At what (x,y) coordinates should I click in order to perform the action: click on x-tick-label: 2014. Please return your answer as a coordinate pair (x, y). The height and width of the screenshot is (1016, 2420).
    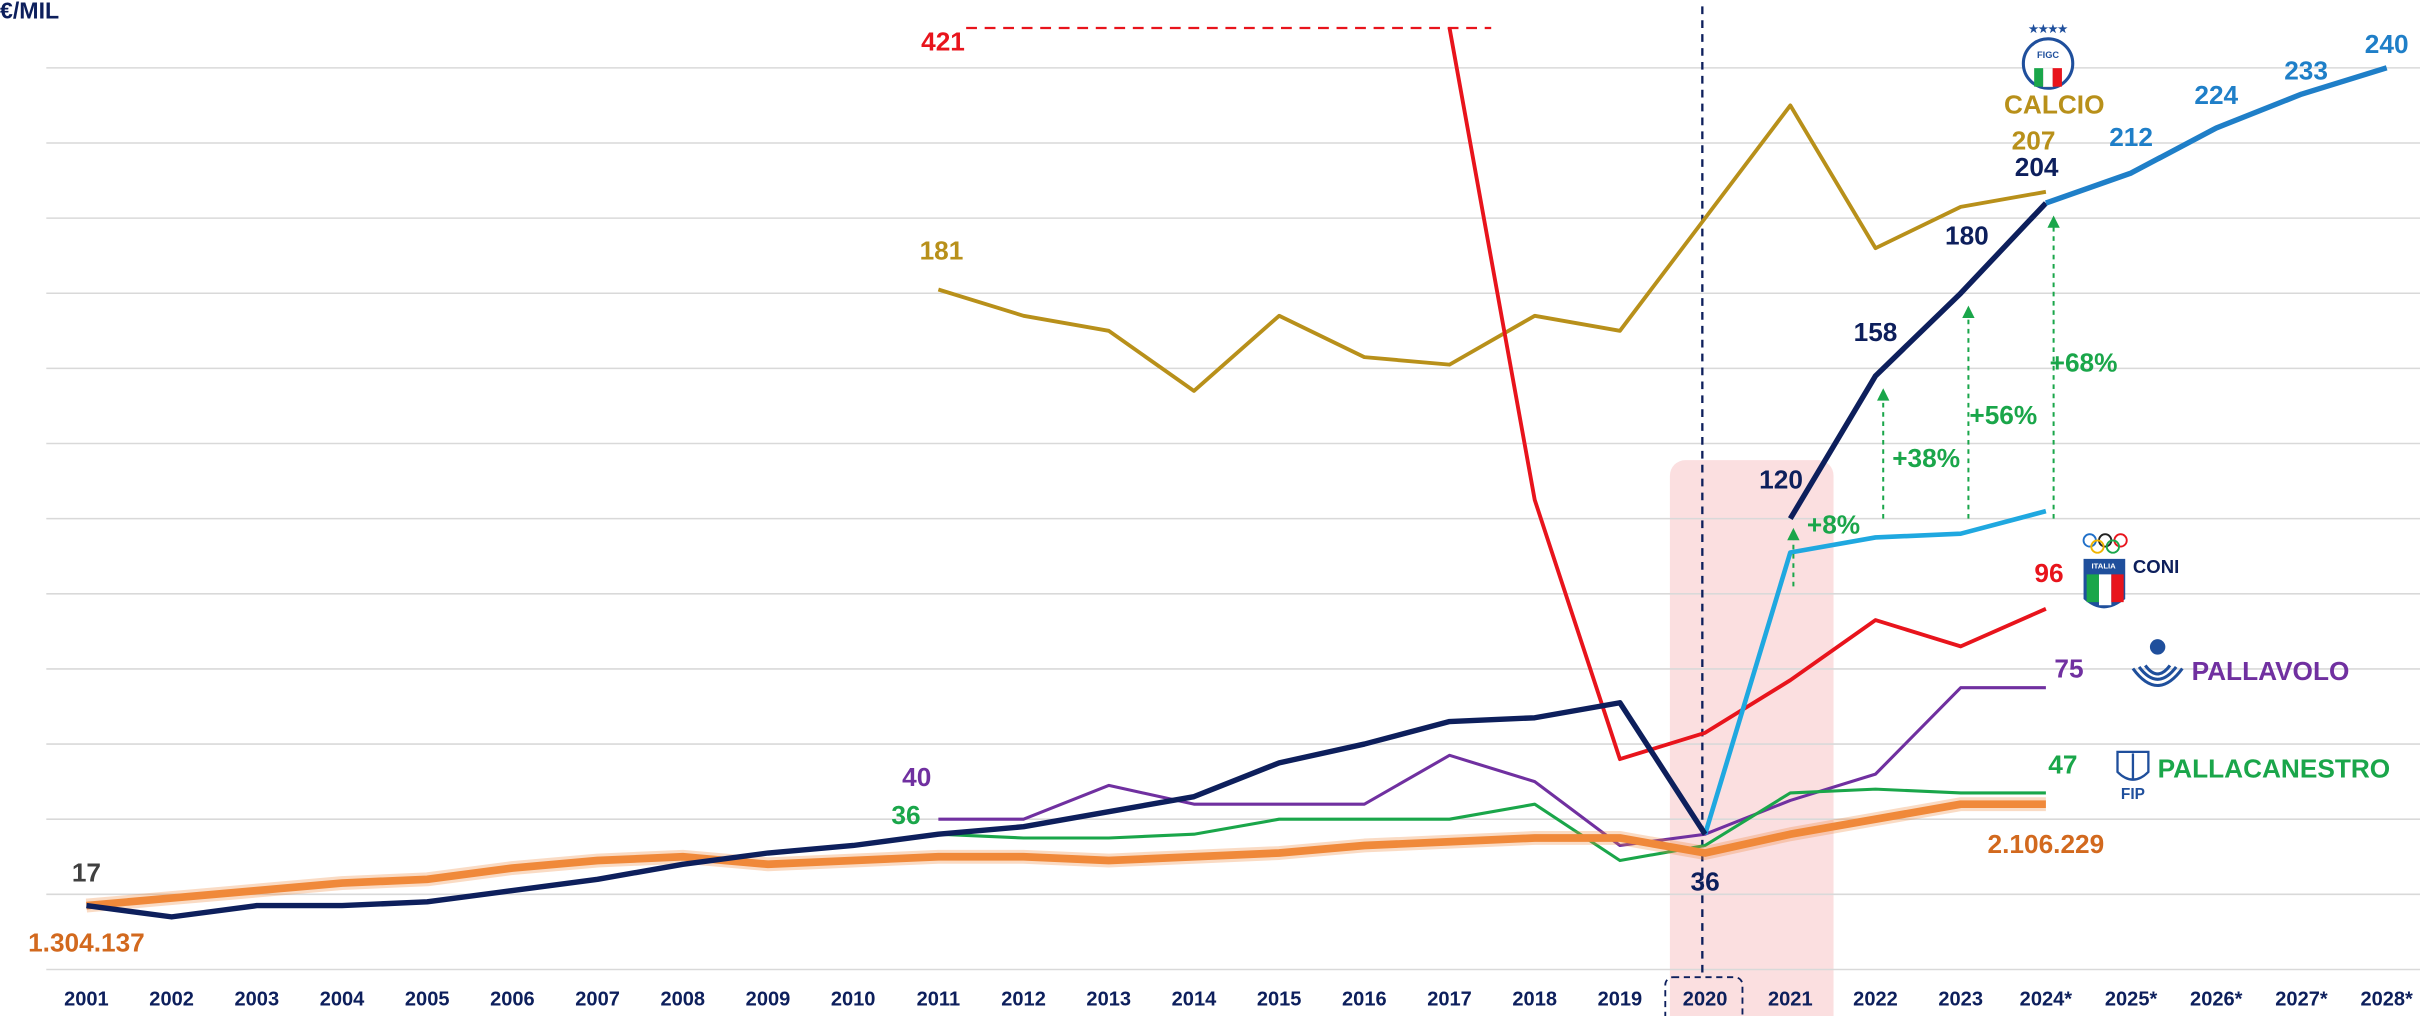
    Looking at the image, I should click on (1194, 1000).